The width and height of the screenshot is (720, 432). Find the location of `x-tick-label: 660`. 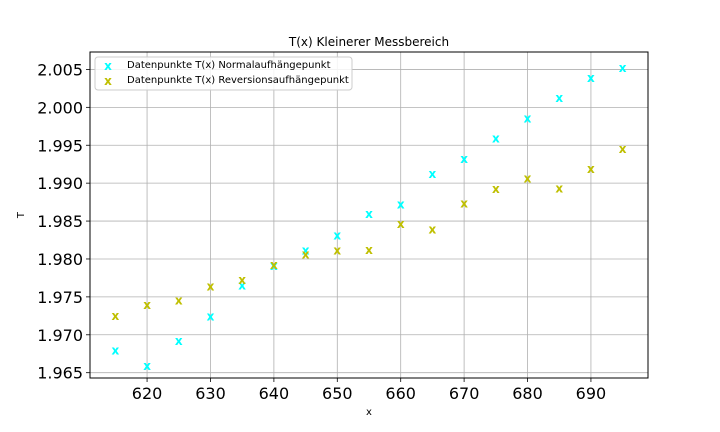

x-tick-label: 660 is located at coordinates (400, 393).